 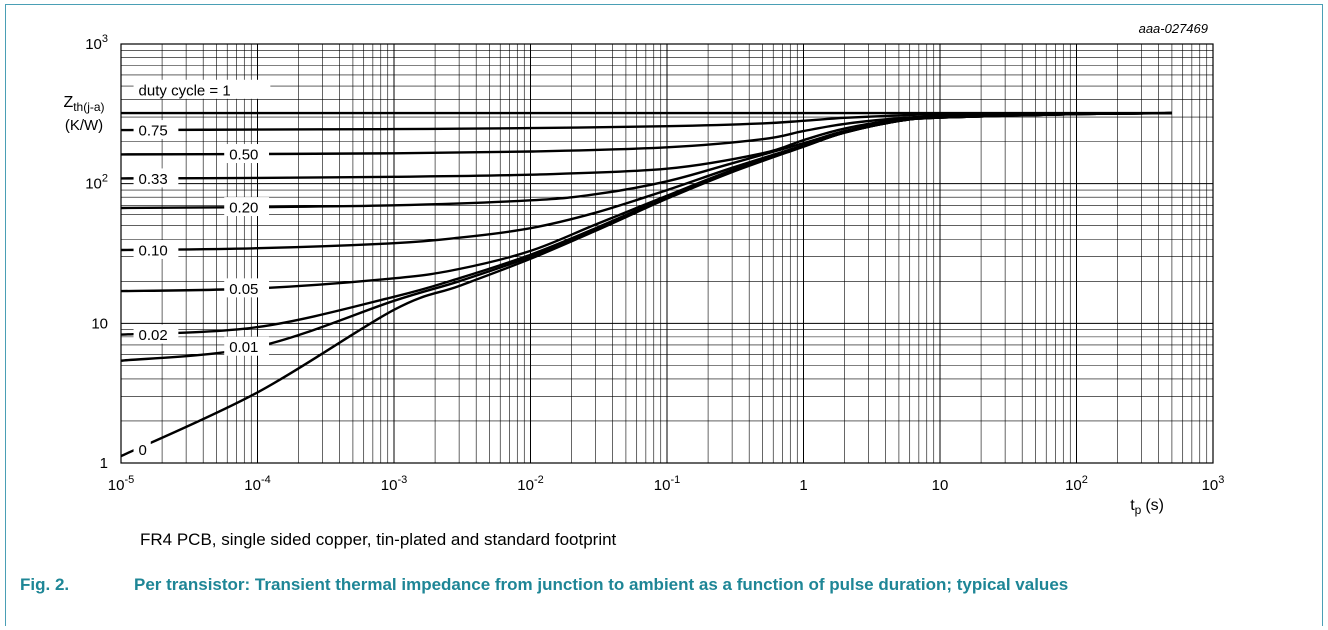 What do you see at coordinates (243, 347) in the screenshot?
I see `series-label-8: 0.01` at bounding box center [243, 347].